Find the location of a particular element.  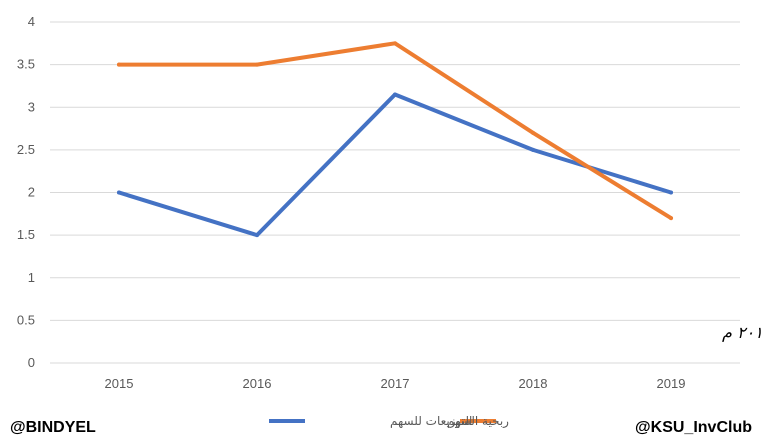

x-tick-label: 2016 is located at coordinates (257, 383).